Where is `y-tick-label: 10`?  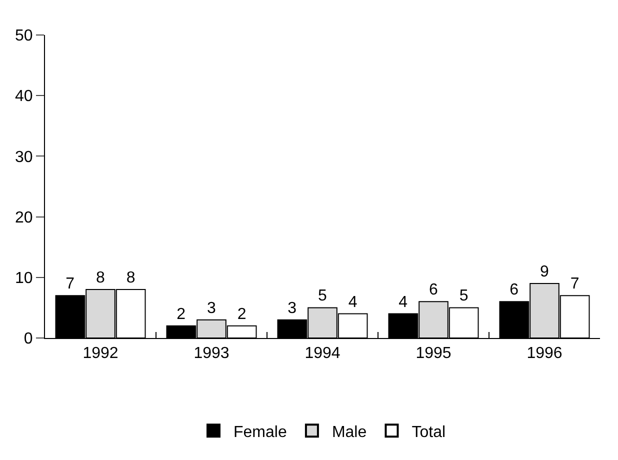
y-tick-label: 10 is located at coordinates (24, 278).